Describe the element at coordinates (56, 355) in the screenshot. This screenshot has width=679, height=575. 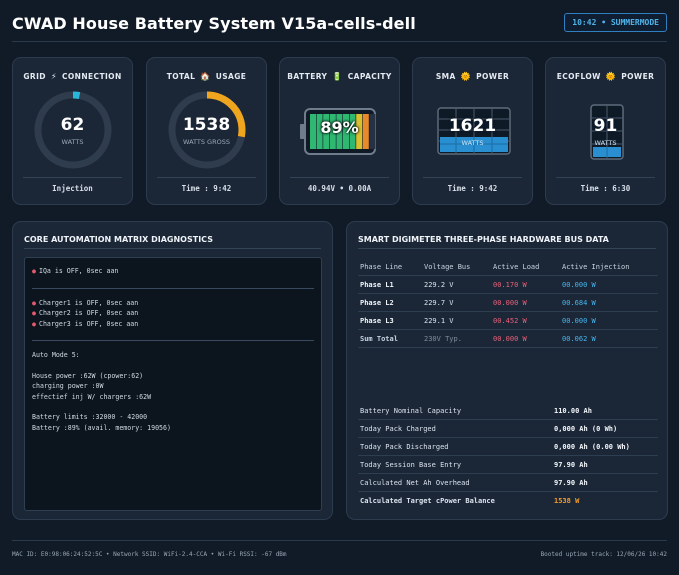
I see `mode-title: Auto Mode 5:` at that location.